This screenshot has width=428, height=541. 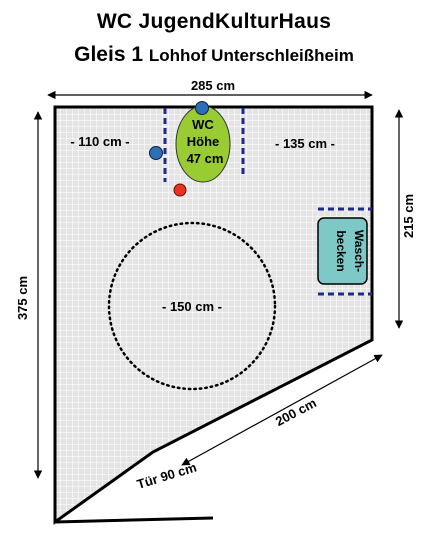 I want to click on diagonal-wall-arrow, so click(x=282, y=410).